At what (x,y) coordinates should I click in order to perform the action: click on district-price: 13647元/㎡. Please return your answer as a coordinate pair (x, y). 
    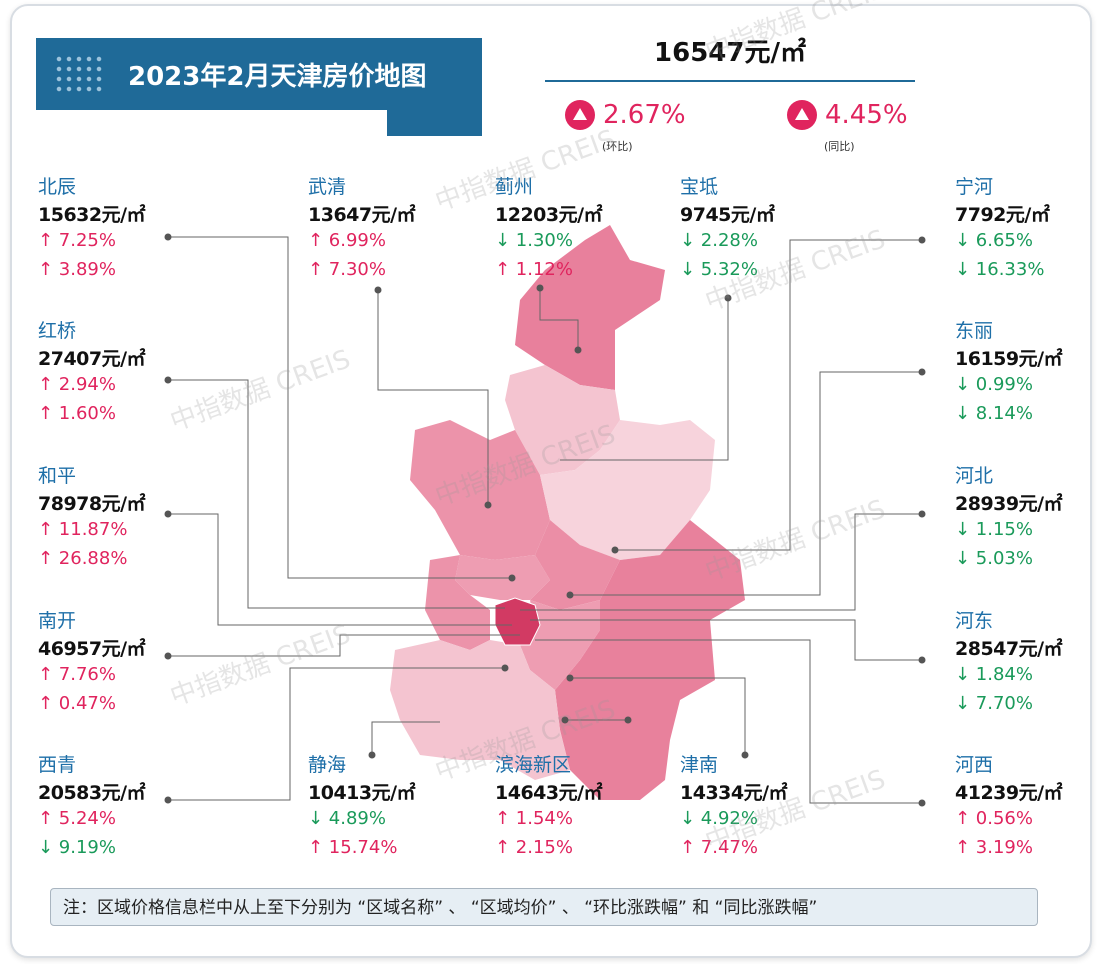
    Looking at the image, I should click on (362, 215).